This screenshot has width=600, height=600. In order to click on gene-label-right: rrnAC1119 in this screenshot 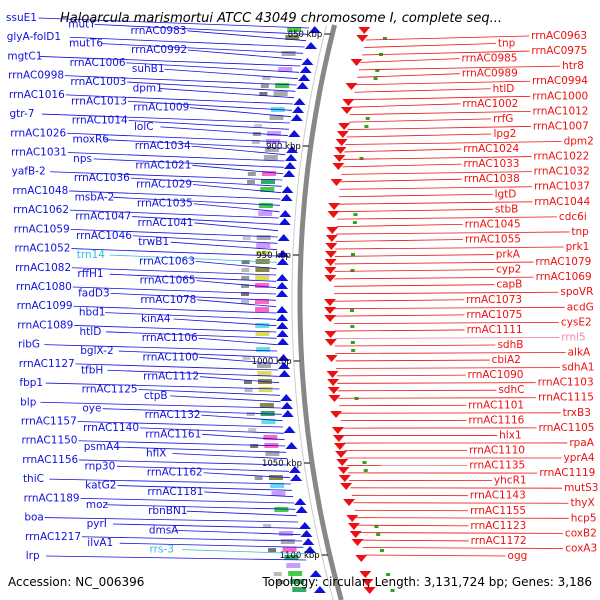, I will do `click(567, 473)`.